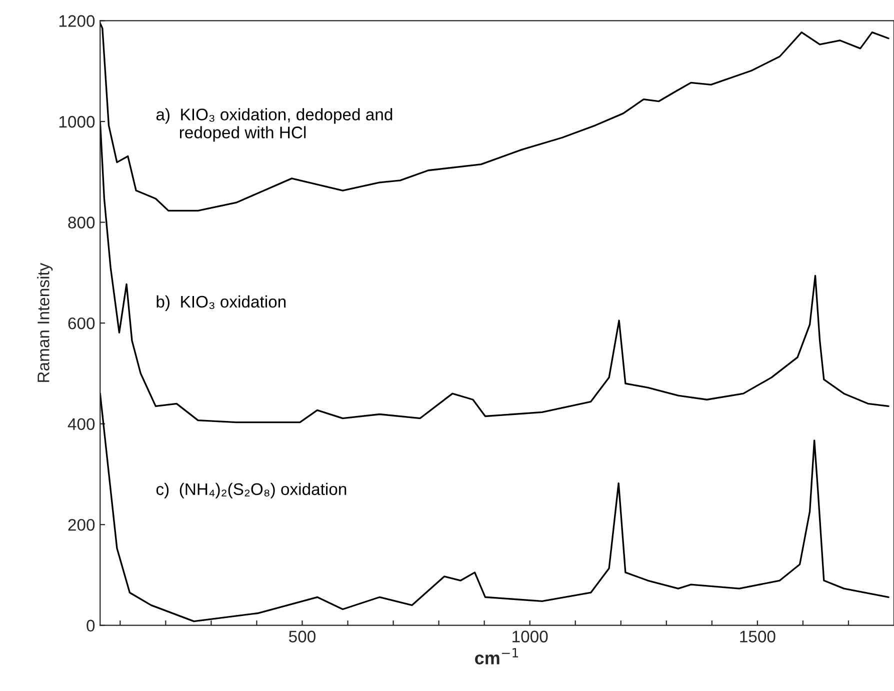  What do you see at coordinates (758, 636) in the screenshot?
I see `x-tick-label: 1500` at bounding box center [758, 636].